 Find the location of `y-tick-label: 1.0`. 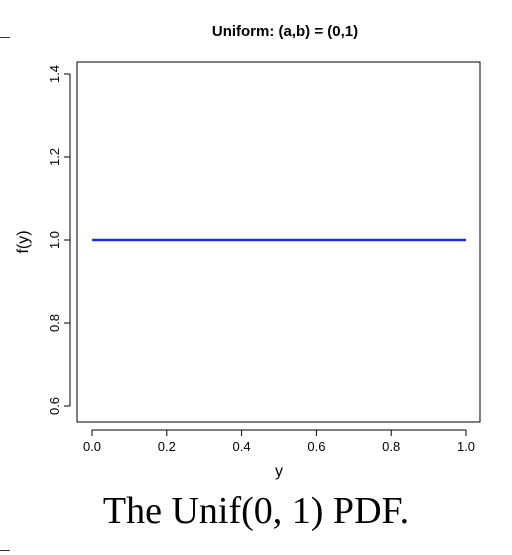

y-tick-label: 1.0 is located at coordinates (54, 240).